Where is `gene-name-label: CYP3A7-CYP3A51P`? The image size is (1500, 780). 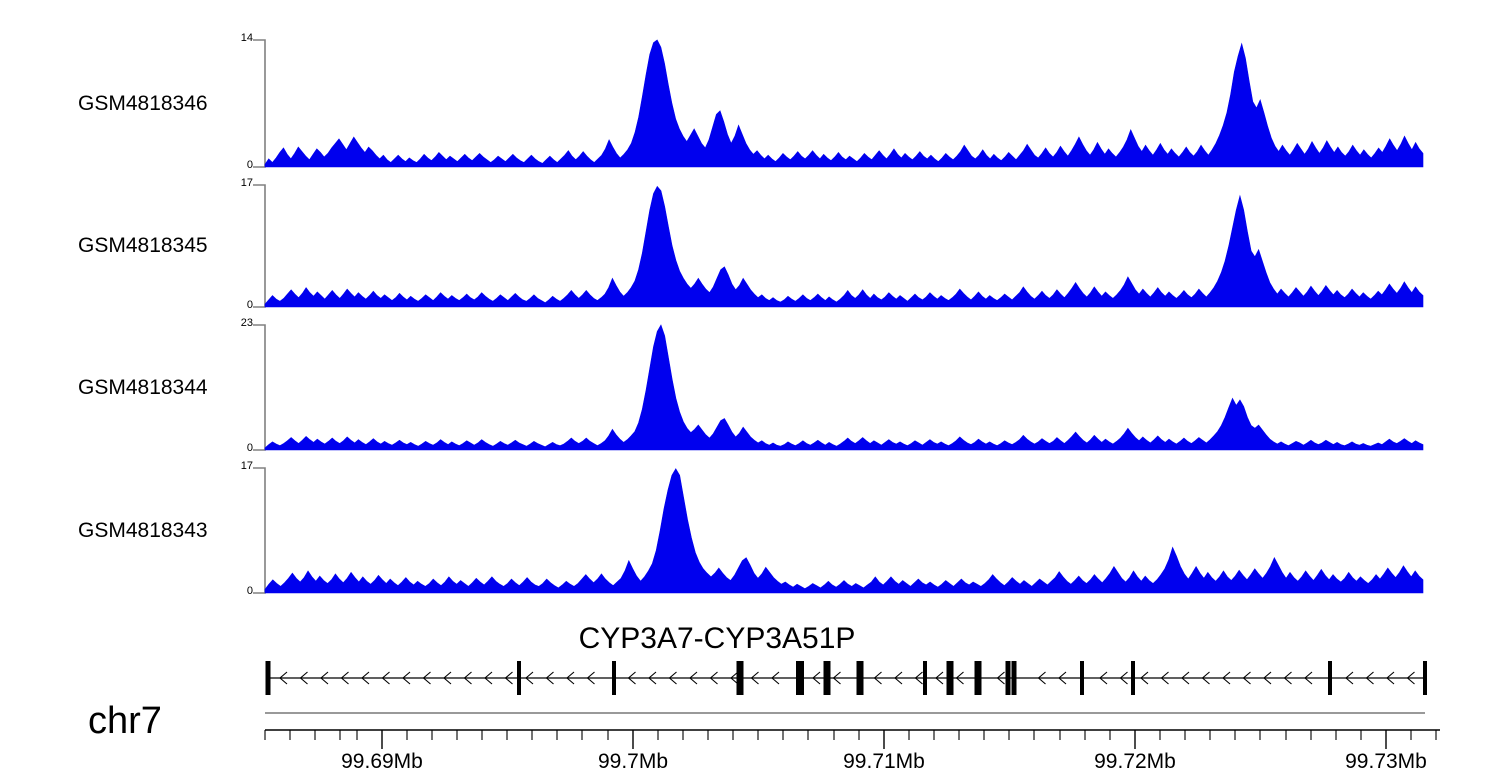 gene-name-label: CYP3A7-CYP3A51P is located at coordinates (717, 638).